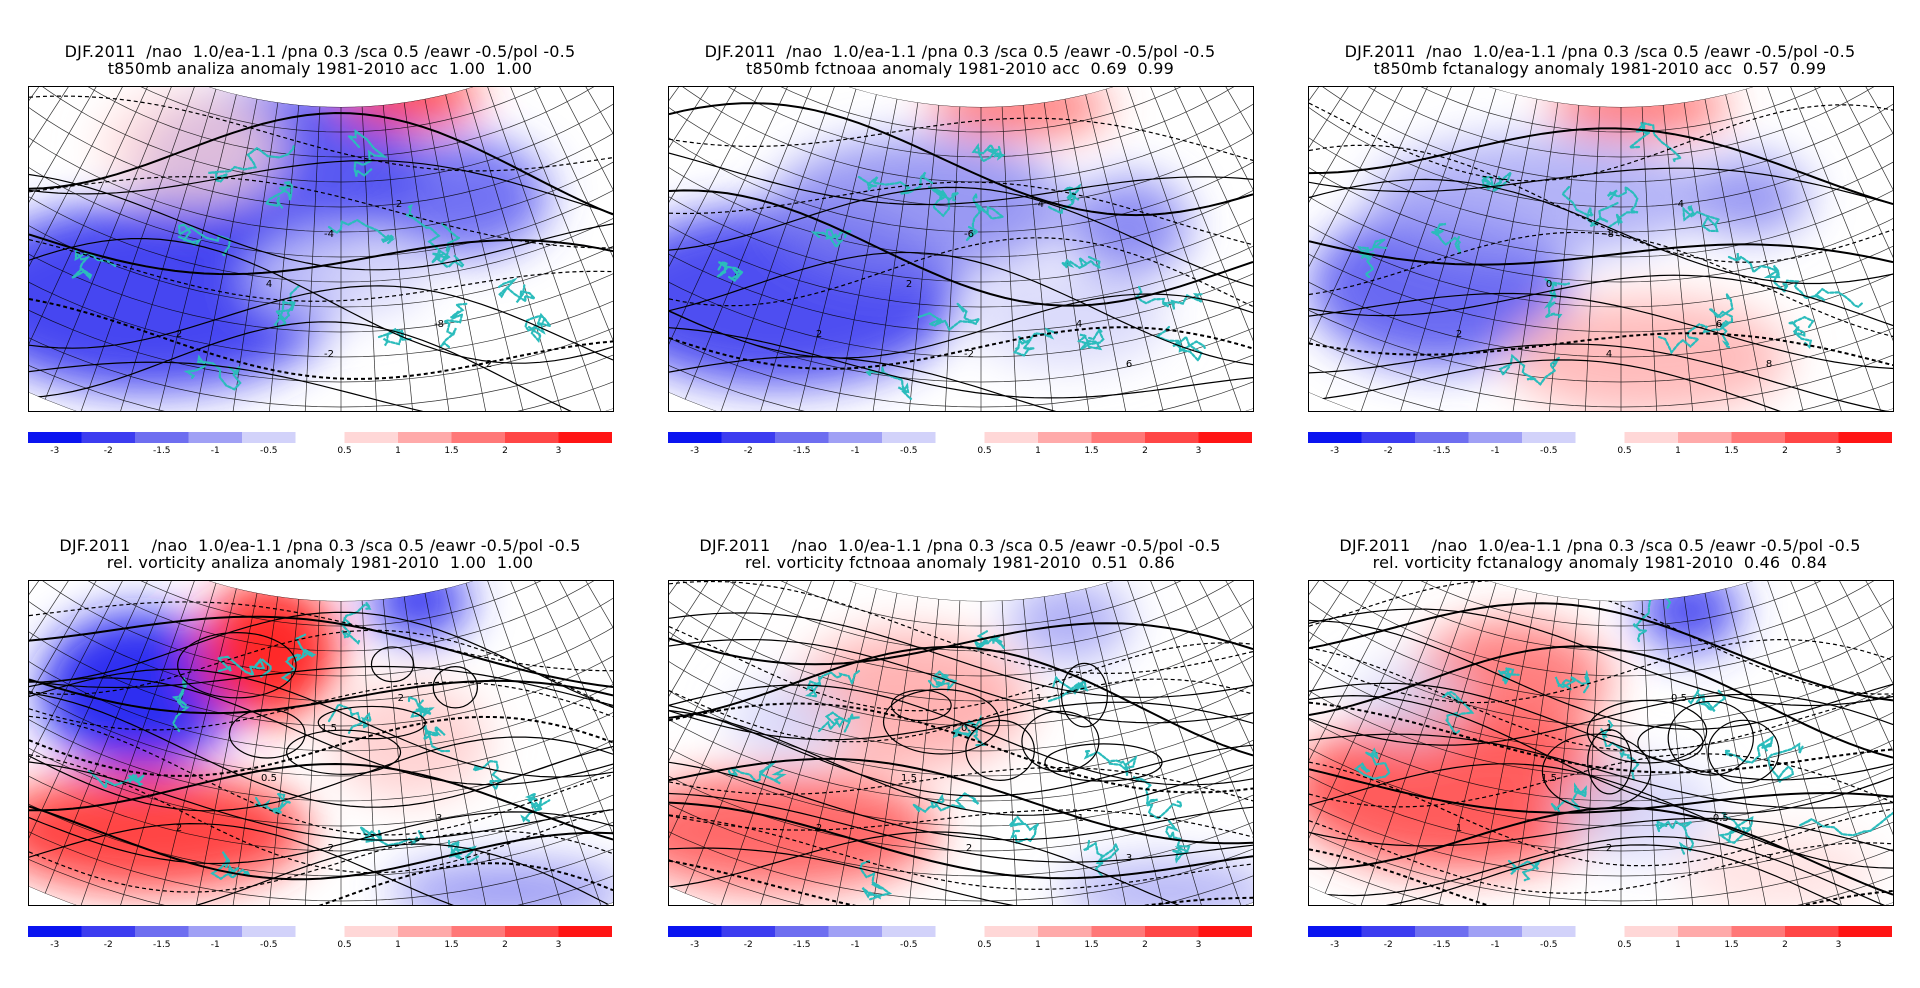 The image size is (1920, 988). I want to click on contour-label: -8, so click(439, 324).